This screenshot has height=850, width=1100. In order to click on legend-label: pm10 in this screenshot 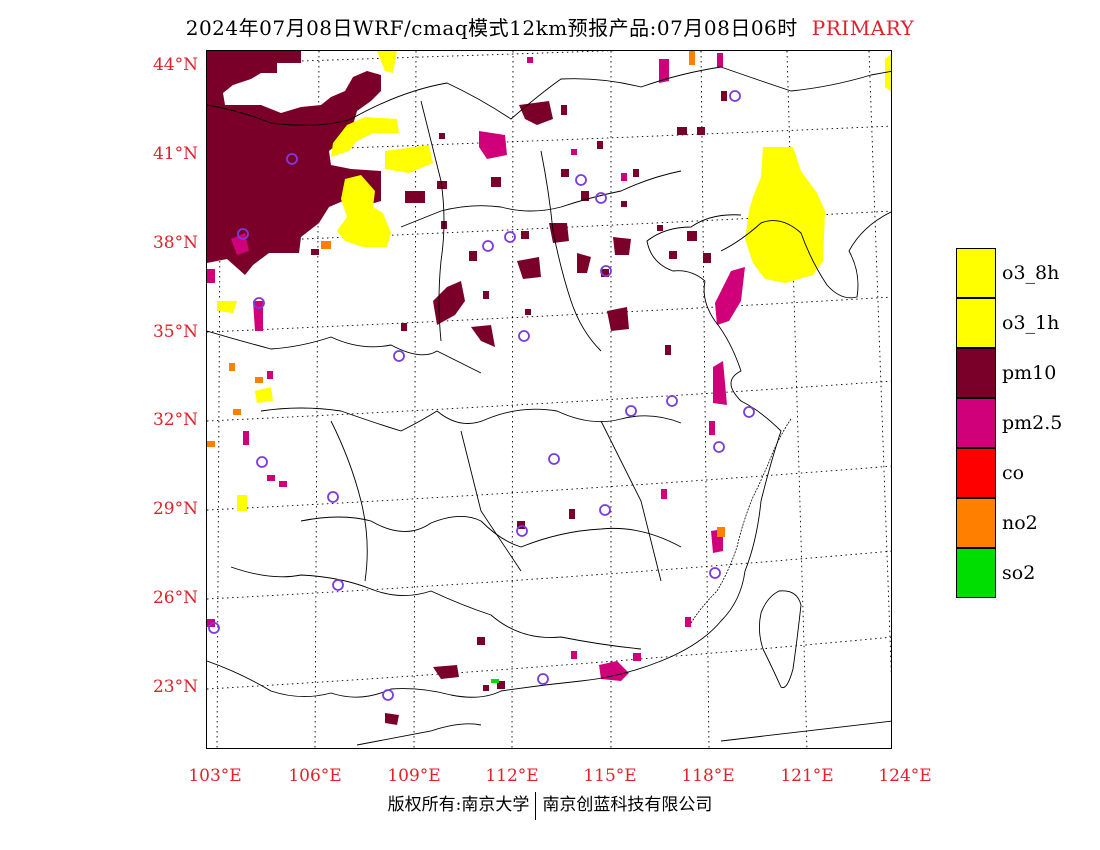, I will do `click(1029, 373)`.